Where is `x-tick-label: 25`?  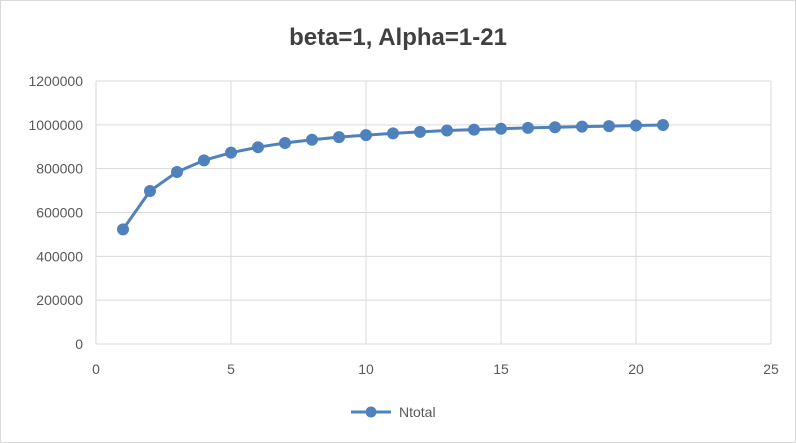
x-tick-label: 25 is located at coordinates (771, 369).